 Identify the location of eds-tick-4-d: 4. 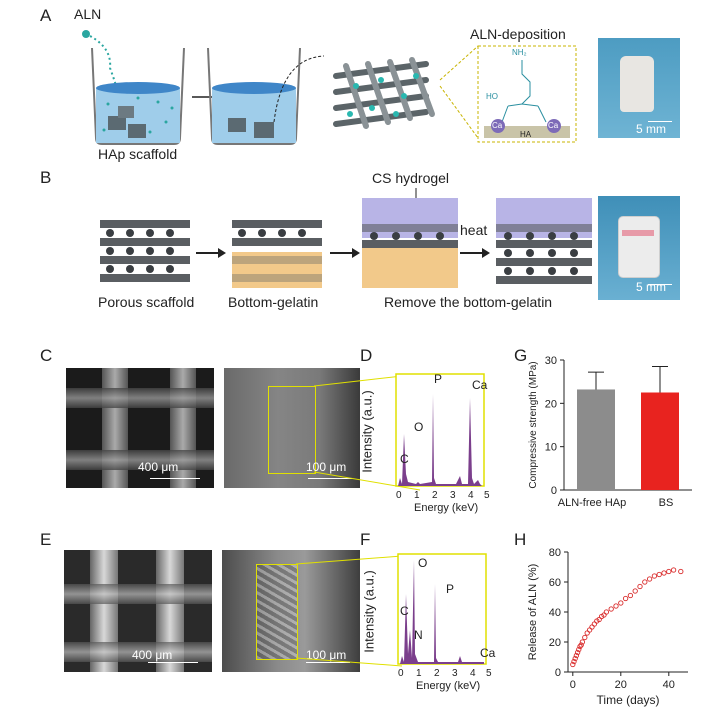
(471, 495).